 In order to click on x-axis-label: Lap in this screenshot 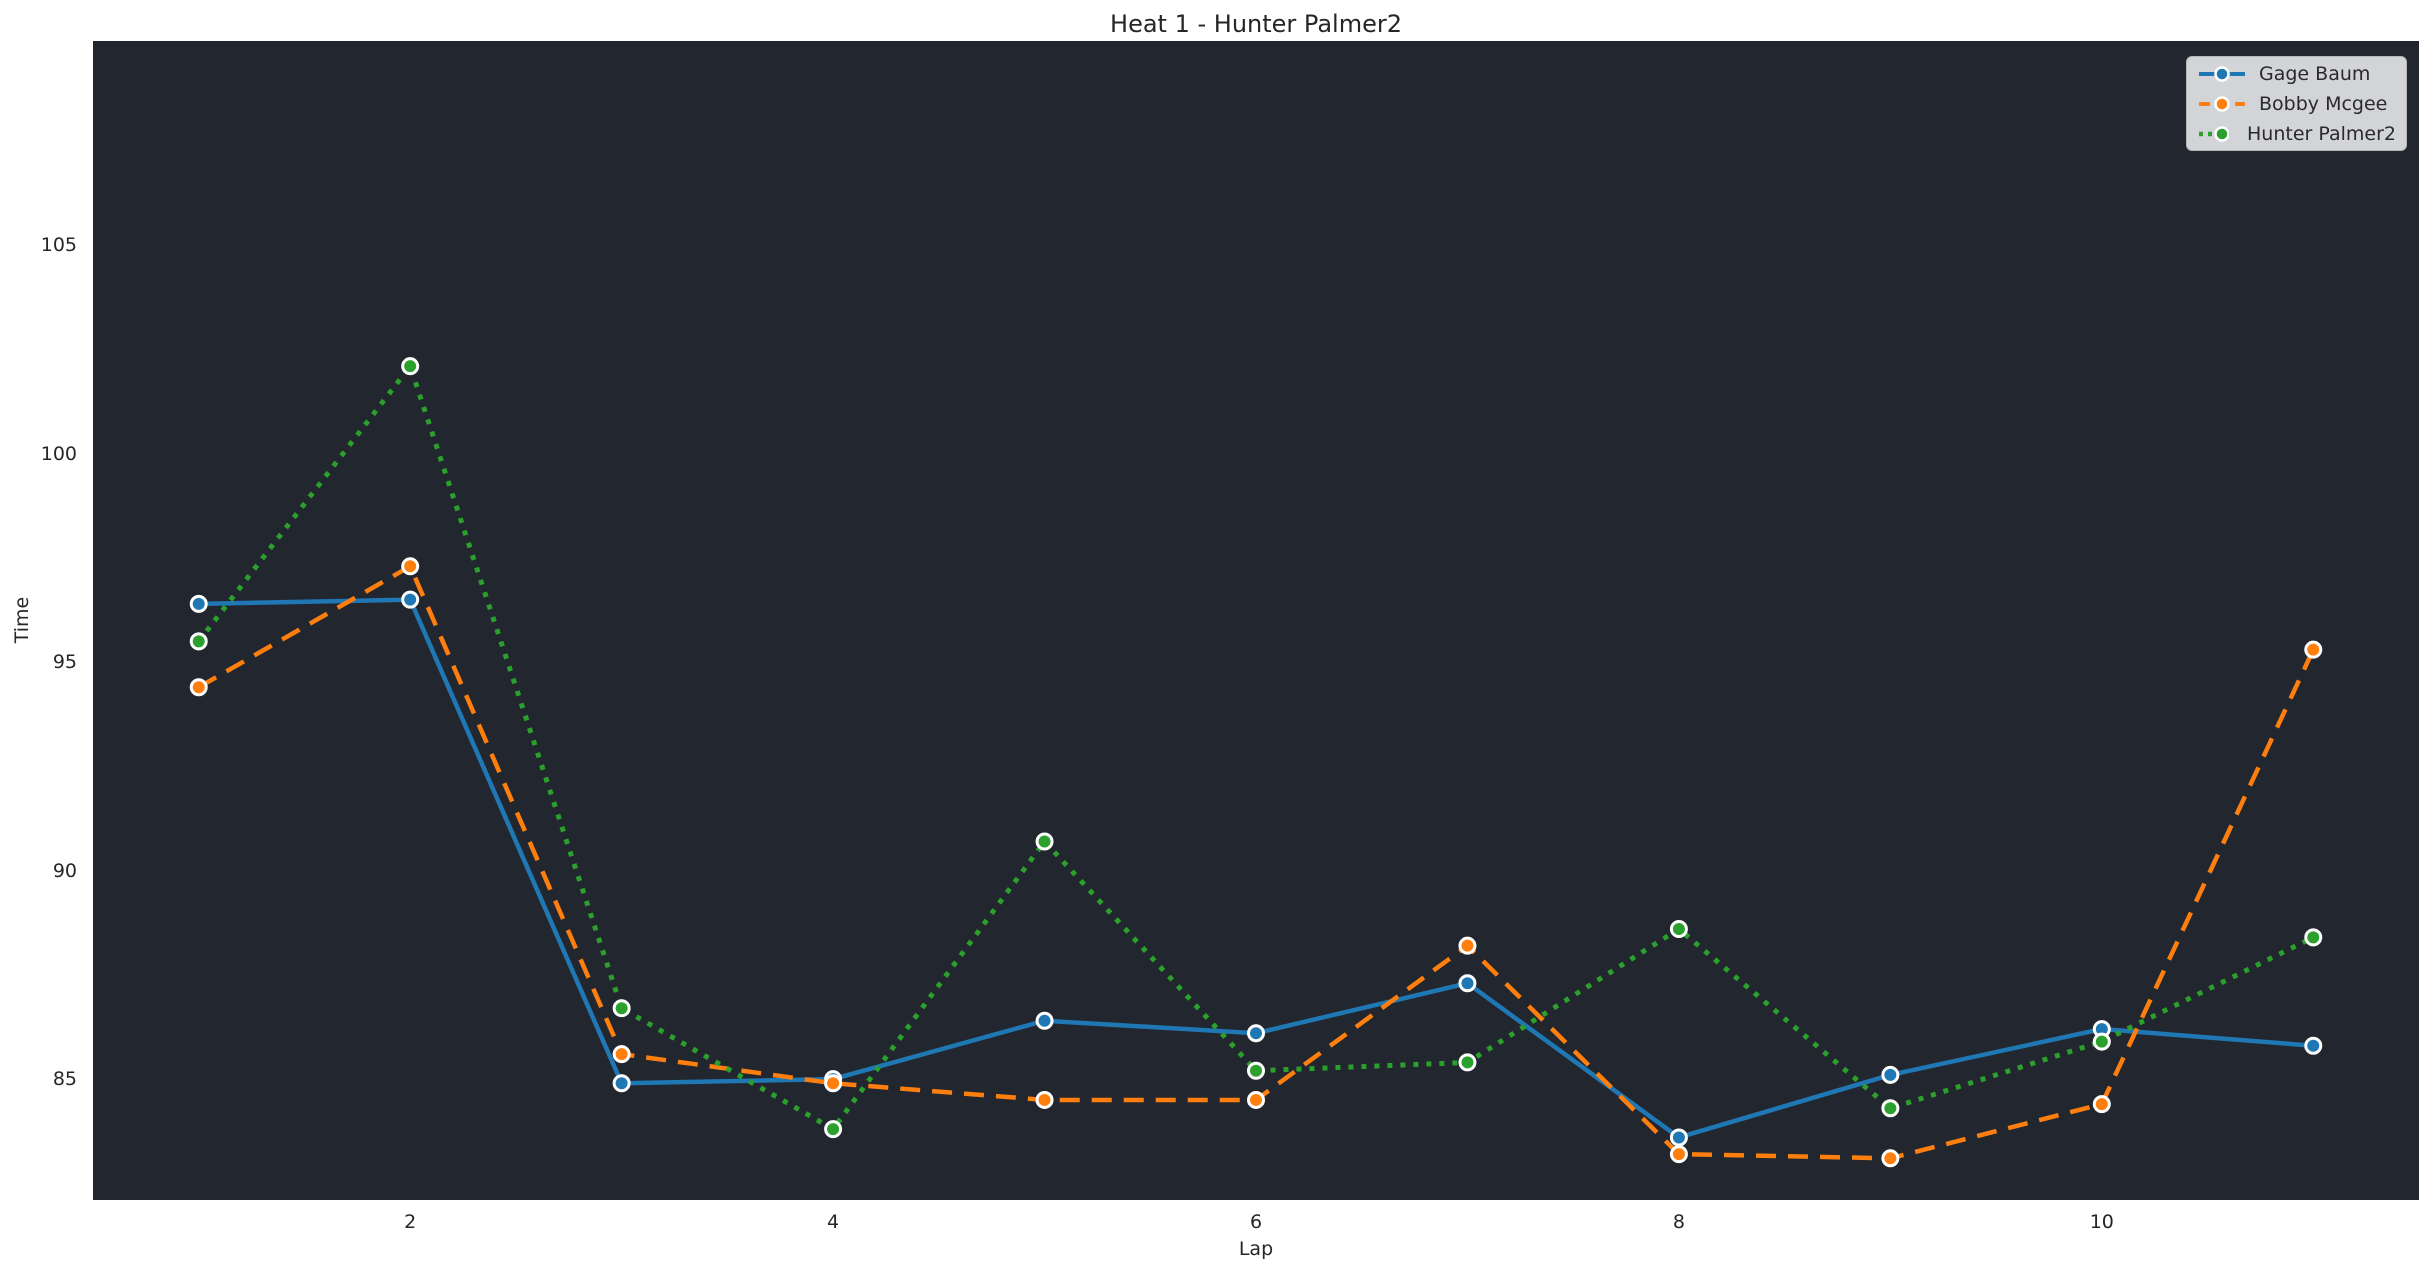, I will do `click(1256, 1249)`.